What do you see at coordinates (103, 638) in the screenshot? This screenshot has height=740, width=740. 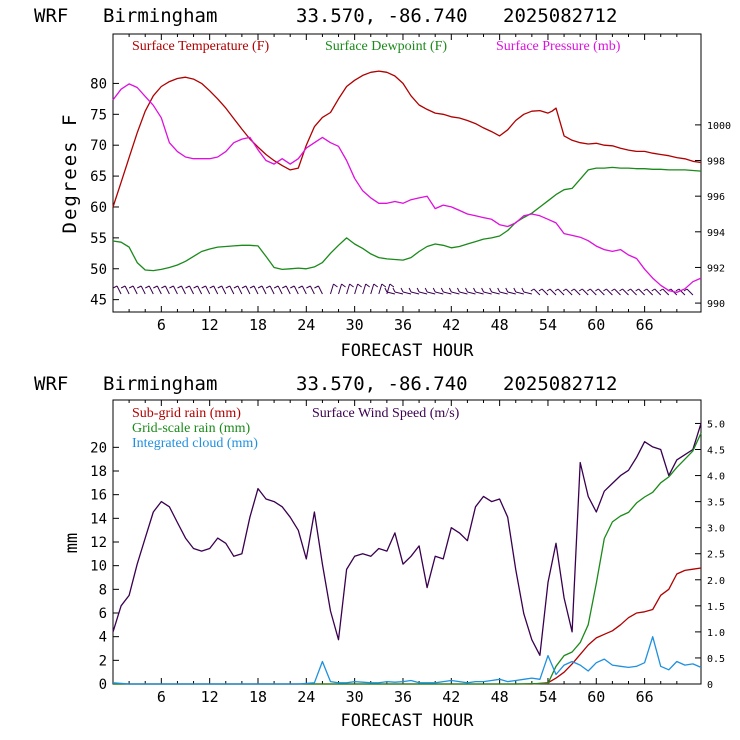 I see `y-tick-label: 4` at bounding box center [103, 638].